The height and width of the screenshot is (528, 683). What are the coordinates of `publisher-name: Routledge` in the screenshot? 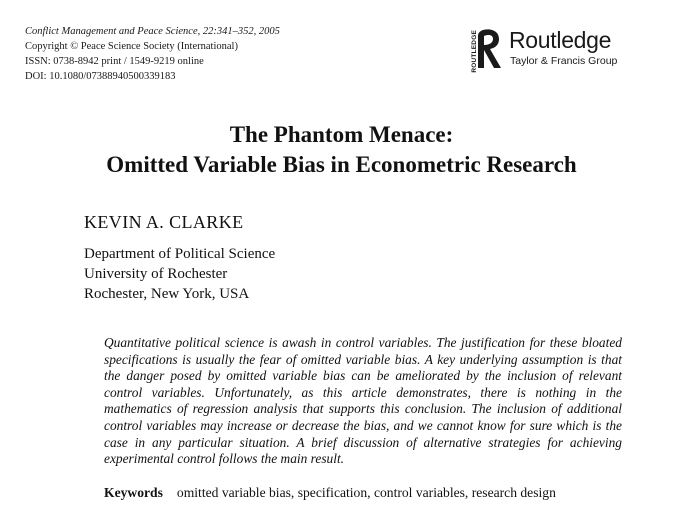 It's located at (560, 40).